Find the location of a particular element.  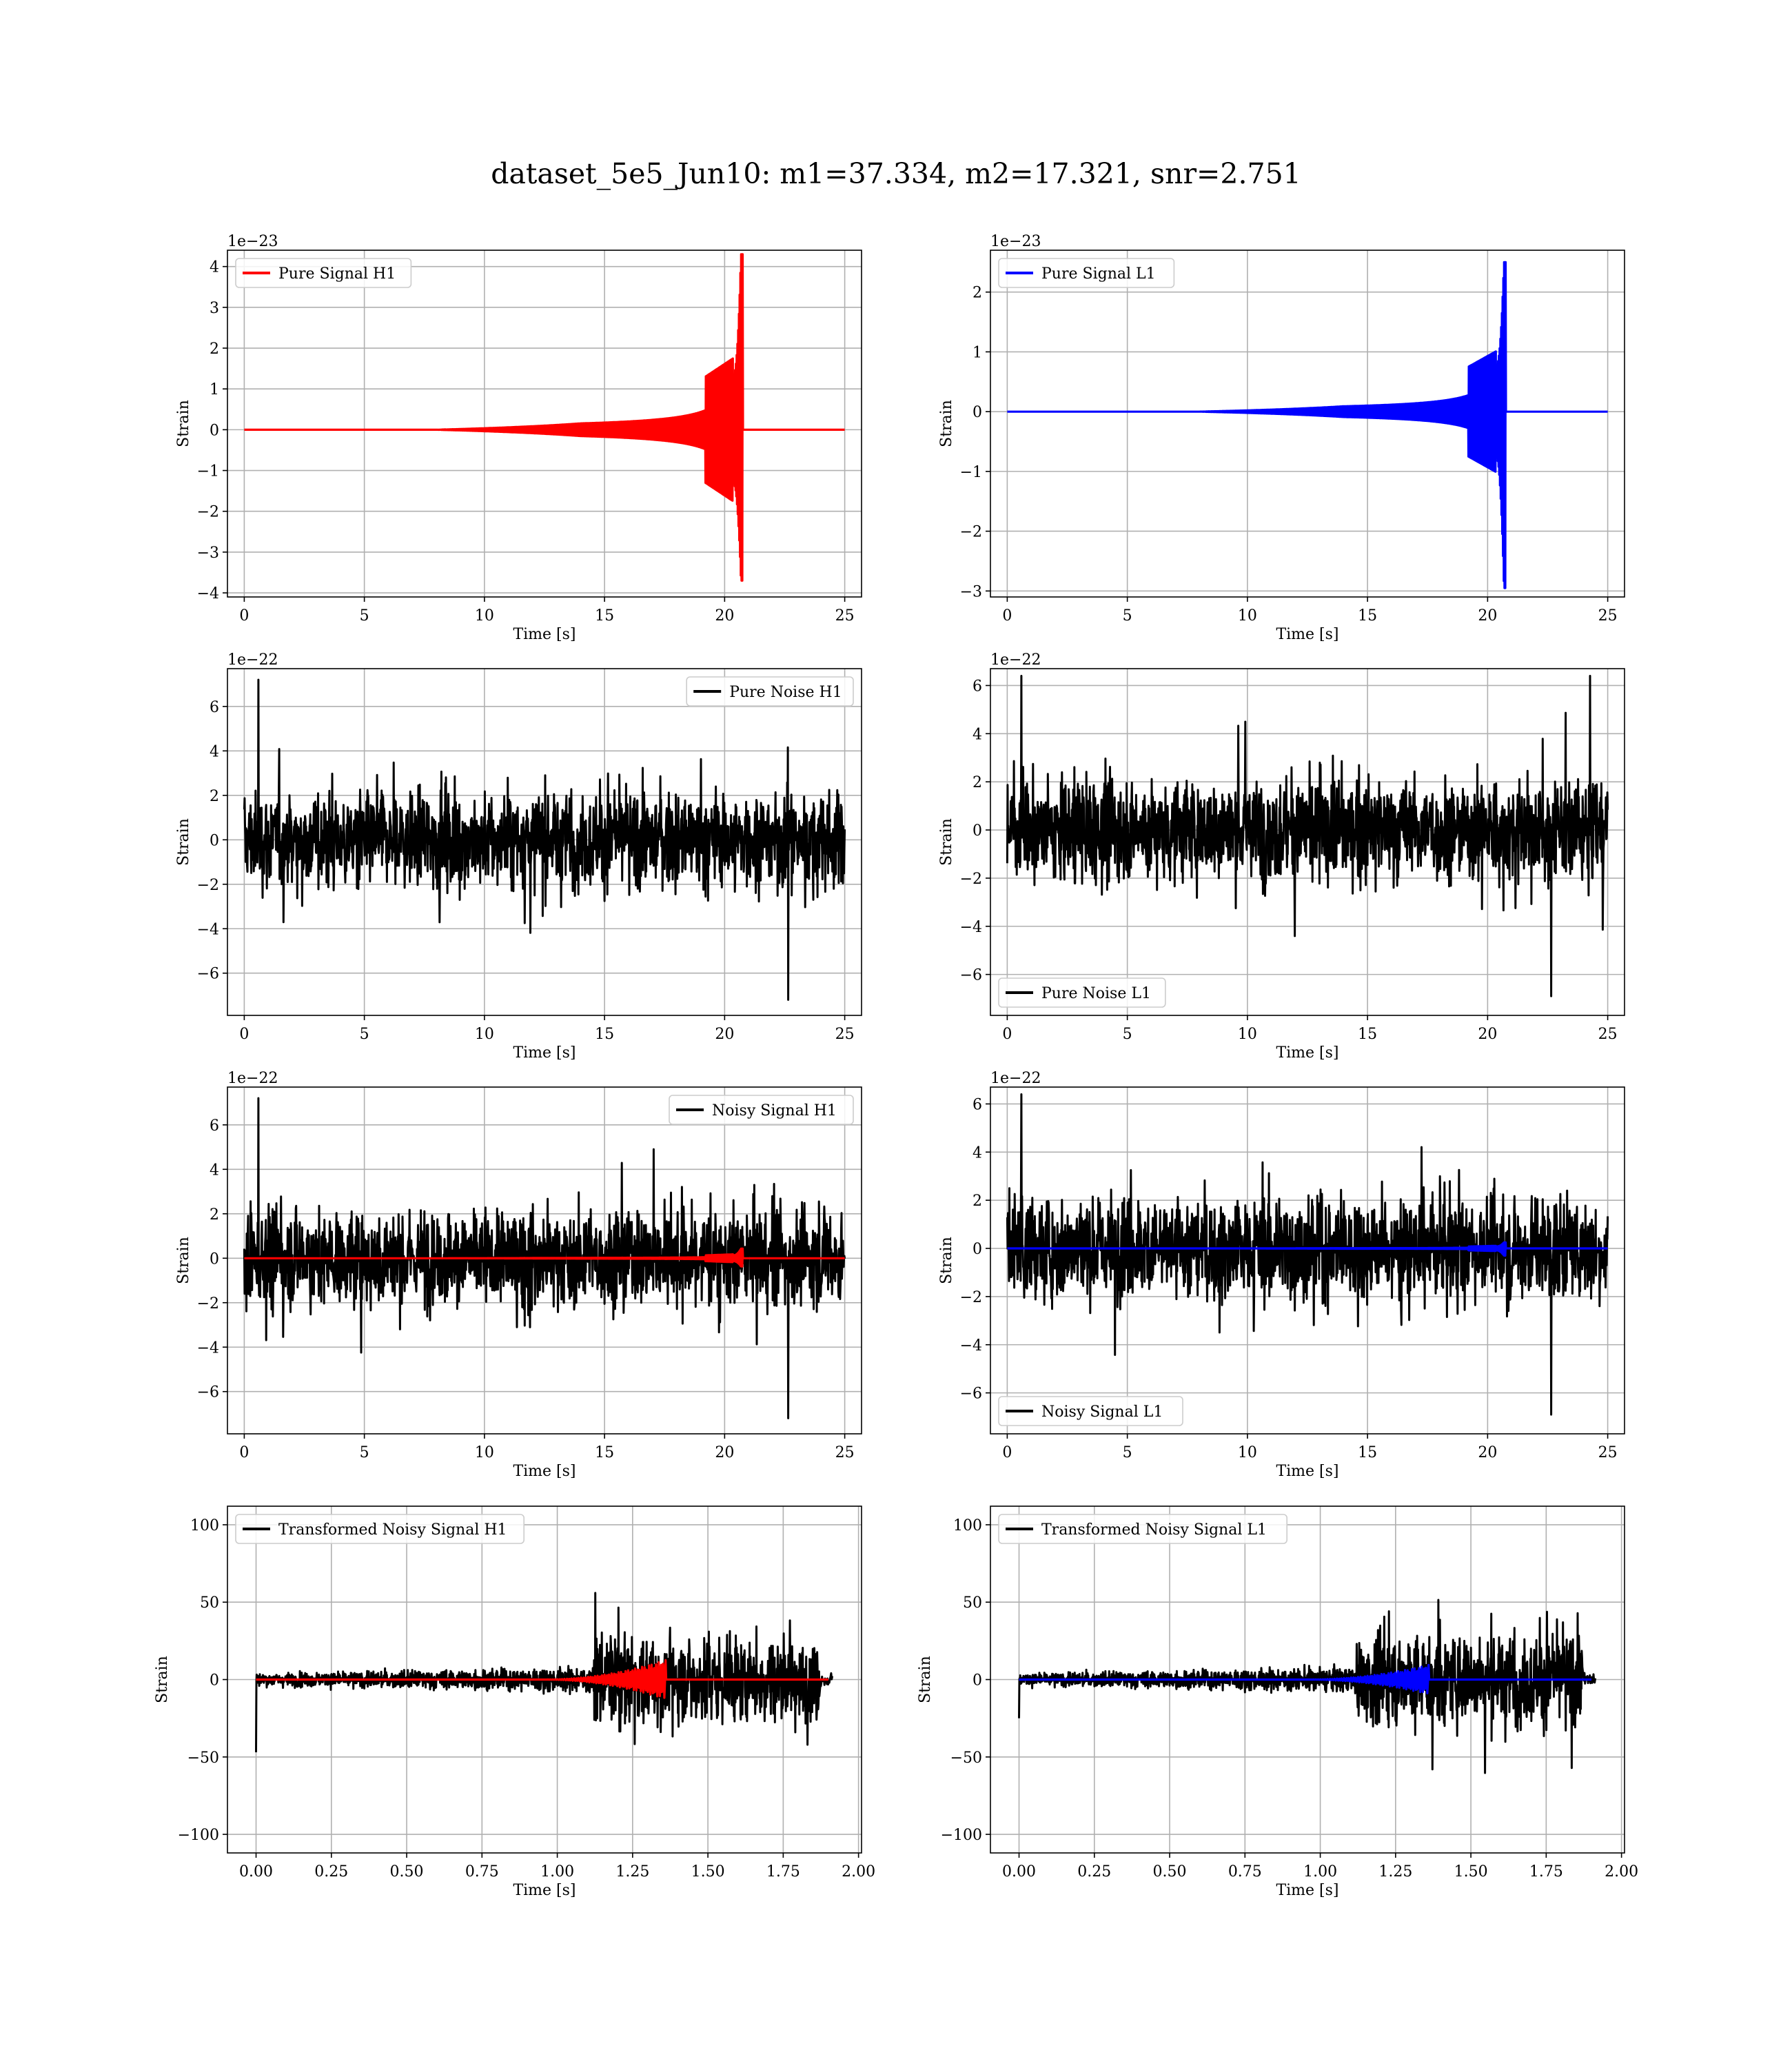

y-tick-label: 6 is located at coordinates (977, 686).